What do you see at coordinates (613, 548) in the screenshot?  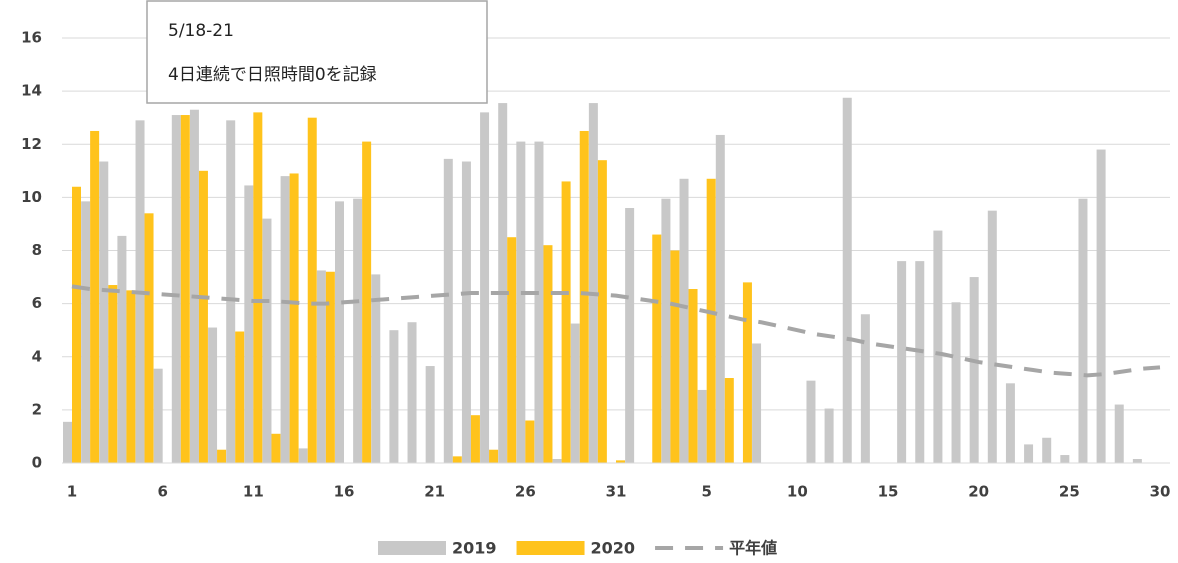 I see `legend-label: 2020` at bounding box center [613, 548].